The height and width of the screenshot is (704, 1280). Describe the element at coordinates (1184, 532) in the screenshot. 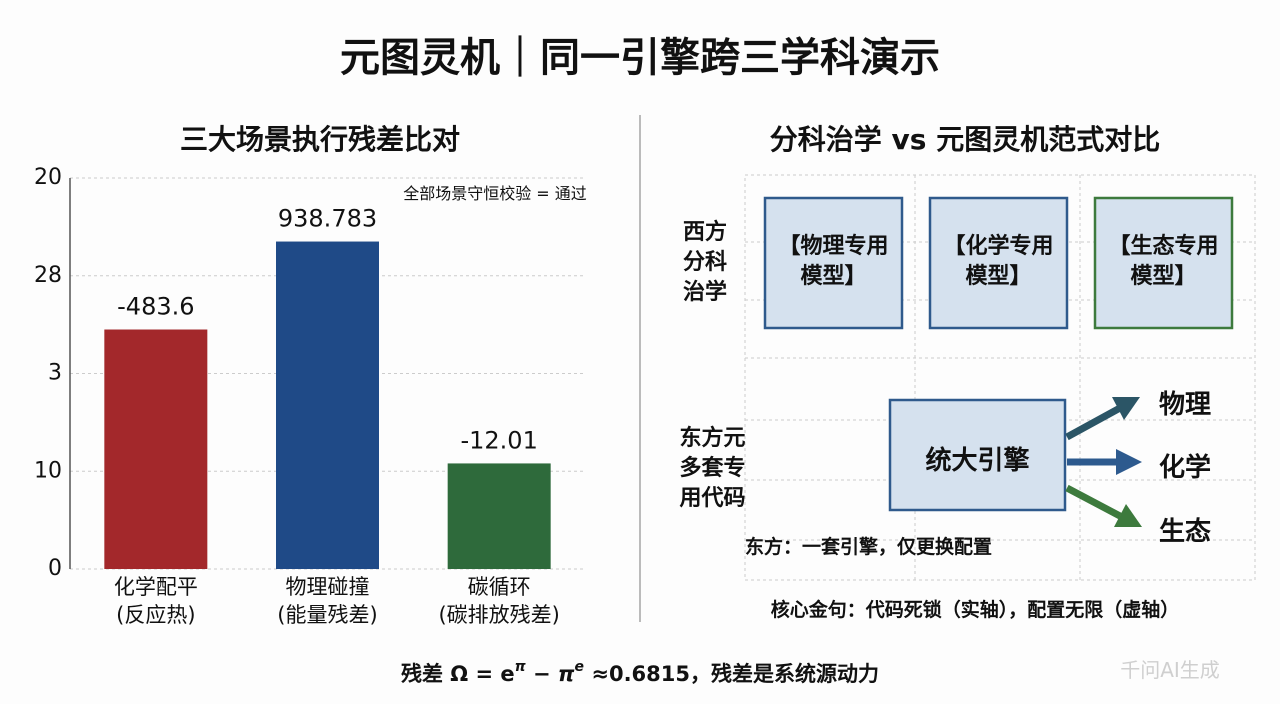

I see `output-label: 生态` at that location.